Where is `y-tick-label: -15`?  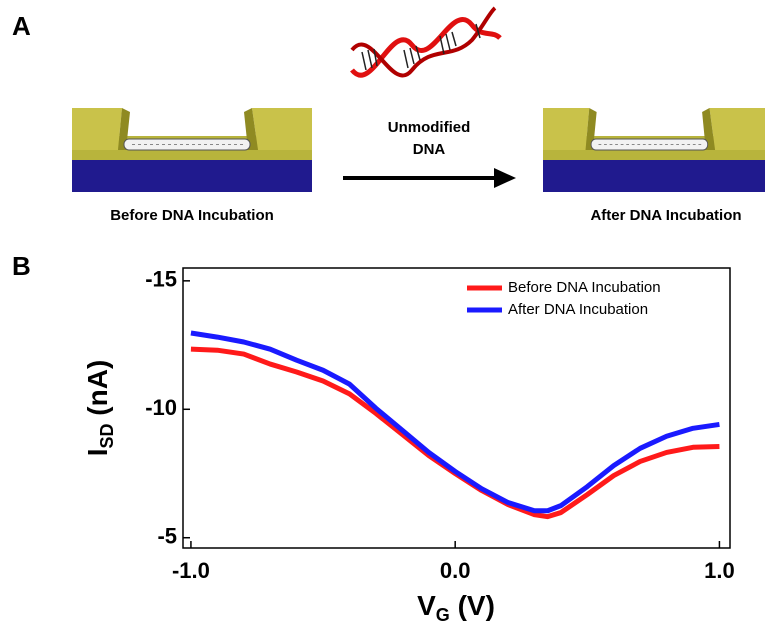 y-tick-label: -15 is located at coordinates (161, 279).